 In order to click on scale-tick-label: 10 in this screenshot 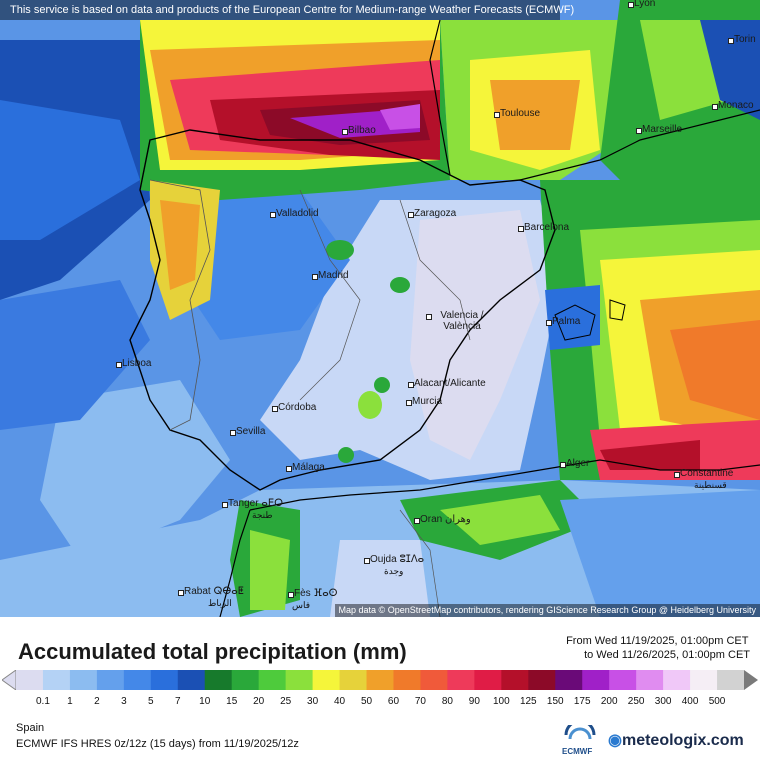, I will do `click(205, 701)`.